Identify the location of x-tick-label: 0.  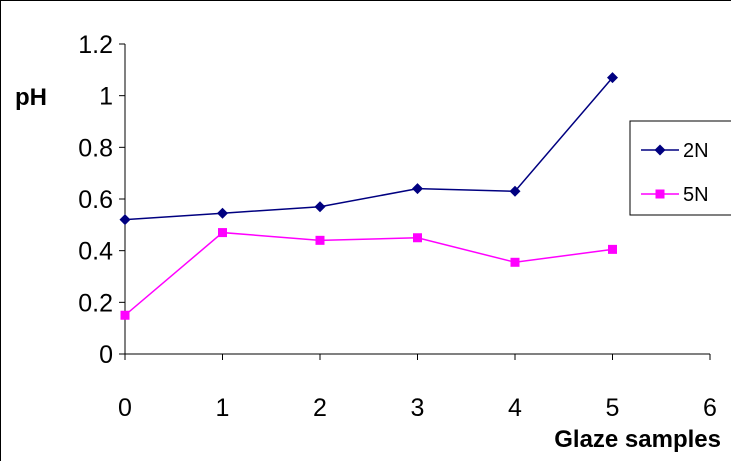
(125, 408).